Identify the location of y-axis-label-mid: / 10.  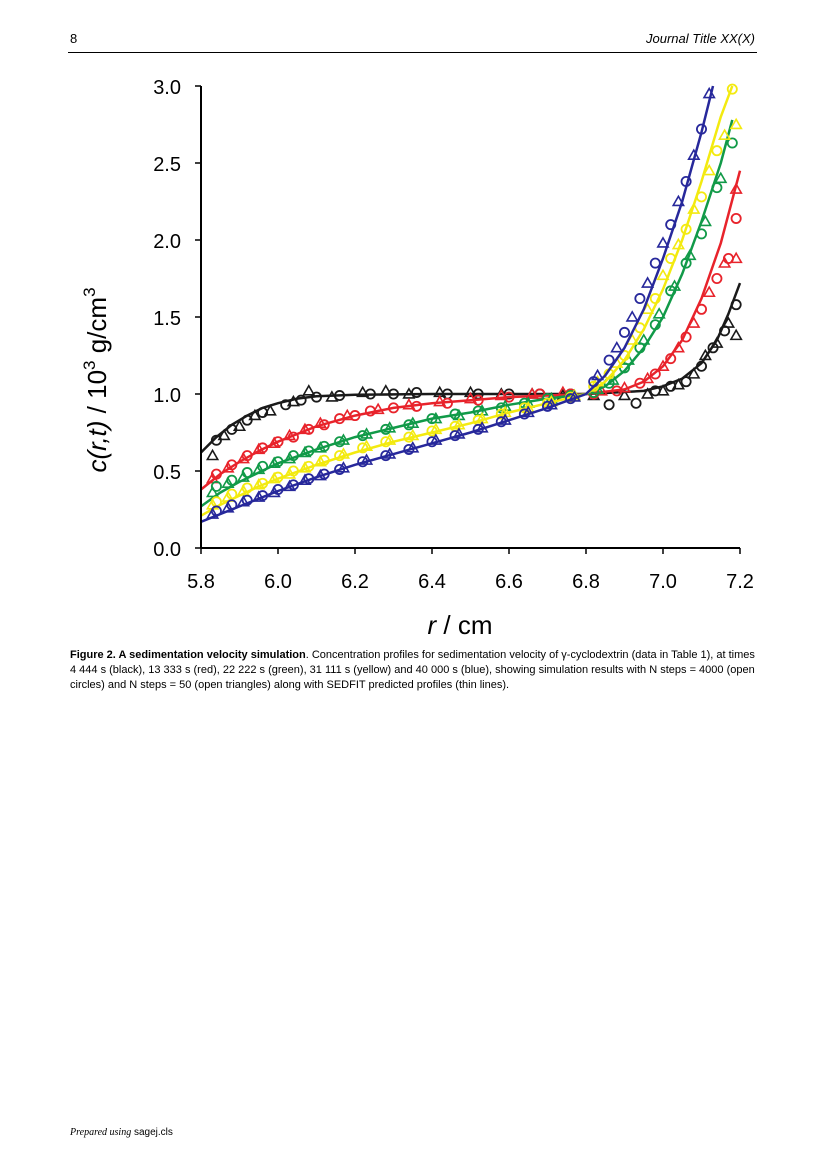
(97, 395).